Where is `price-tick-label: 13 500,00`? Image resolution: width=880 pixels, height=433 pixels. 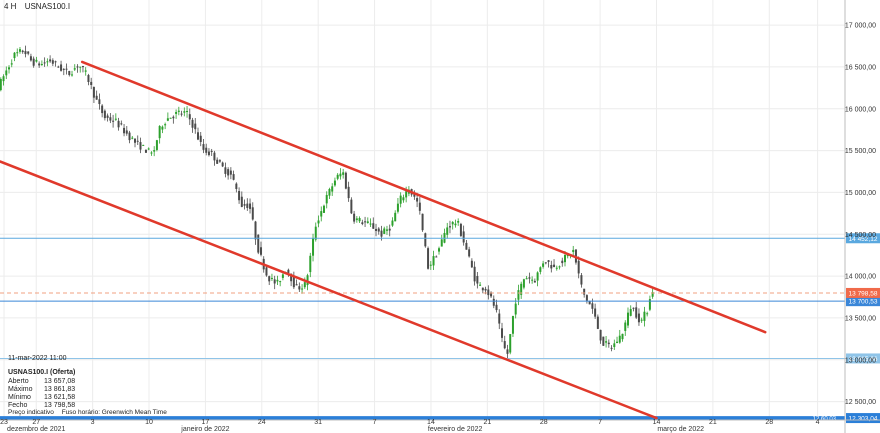 price-tick-label: 13 500,00 is located at coordinates (860, 318).